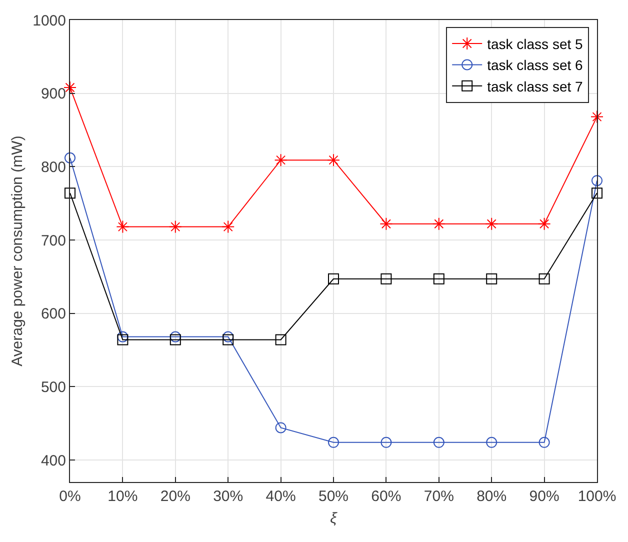 Image resolution: width=628 pixels, height=542 pixels. I want to click on legend-label: task class set 5, so click(535, 44).